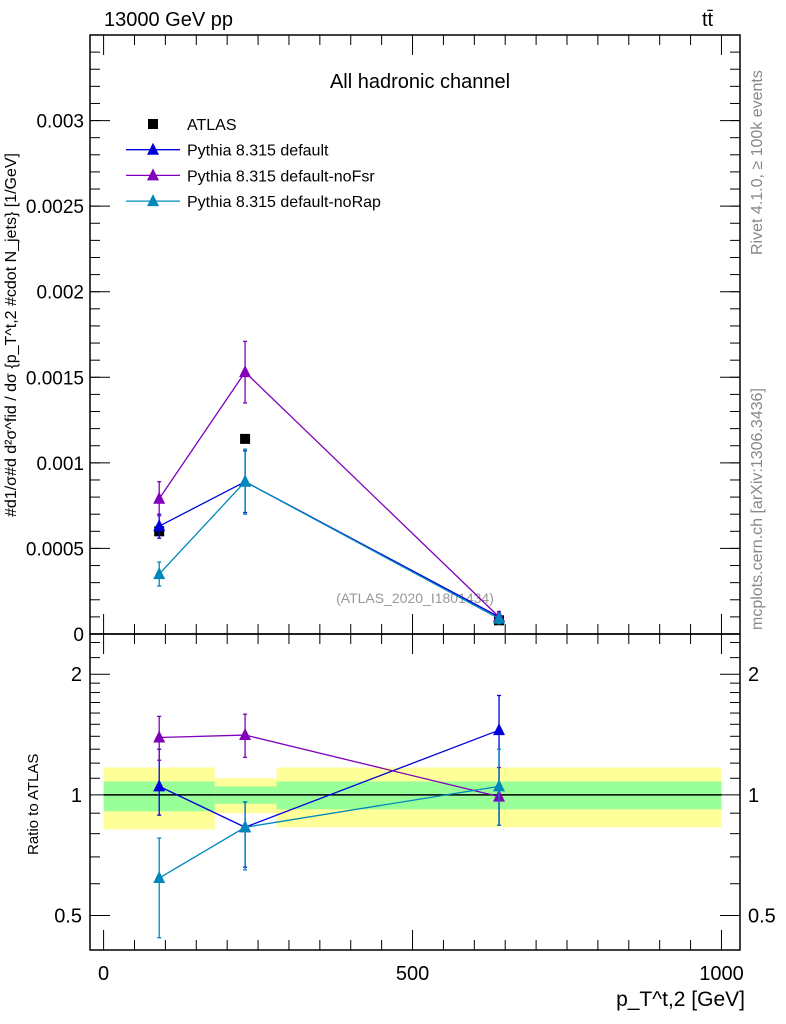  What do you see at coordinates (412, 974) in the screenshot?
I see `x-tick-label: 500` at bounding box center [412, 974].